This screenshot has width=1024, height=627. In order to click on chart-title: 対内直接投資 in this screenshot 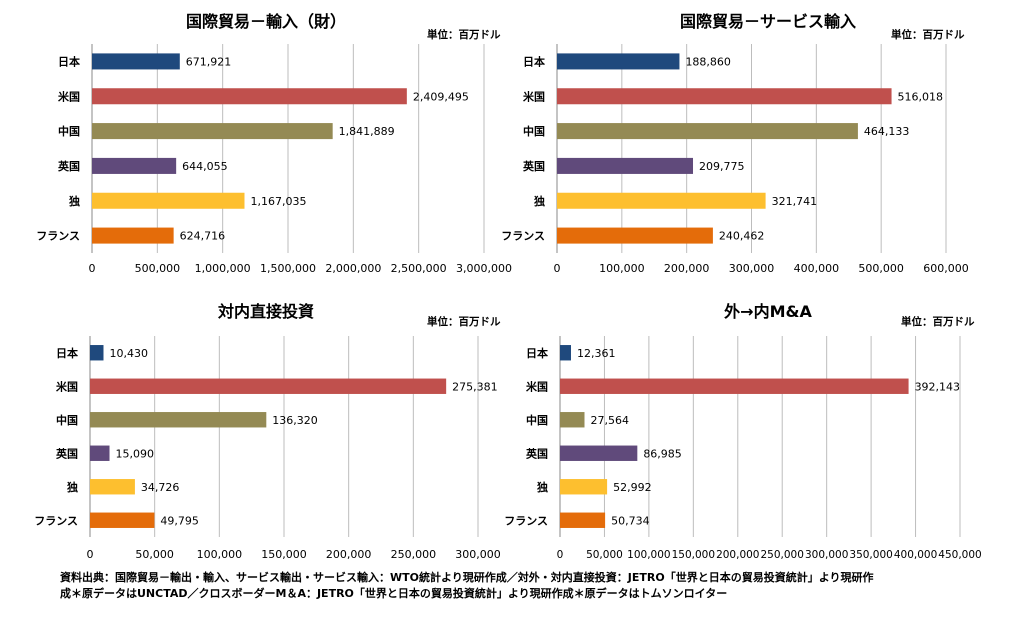, I will do `click(265, 311)`.